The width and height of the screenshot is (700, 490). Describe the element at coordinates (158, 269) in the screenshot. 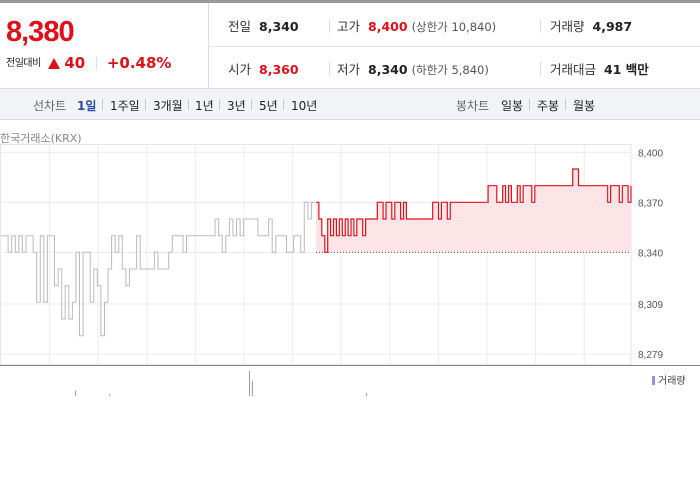

I see `series-line-previous` at that location.